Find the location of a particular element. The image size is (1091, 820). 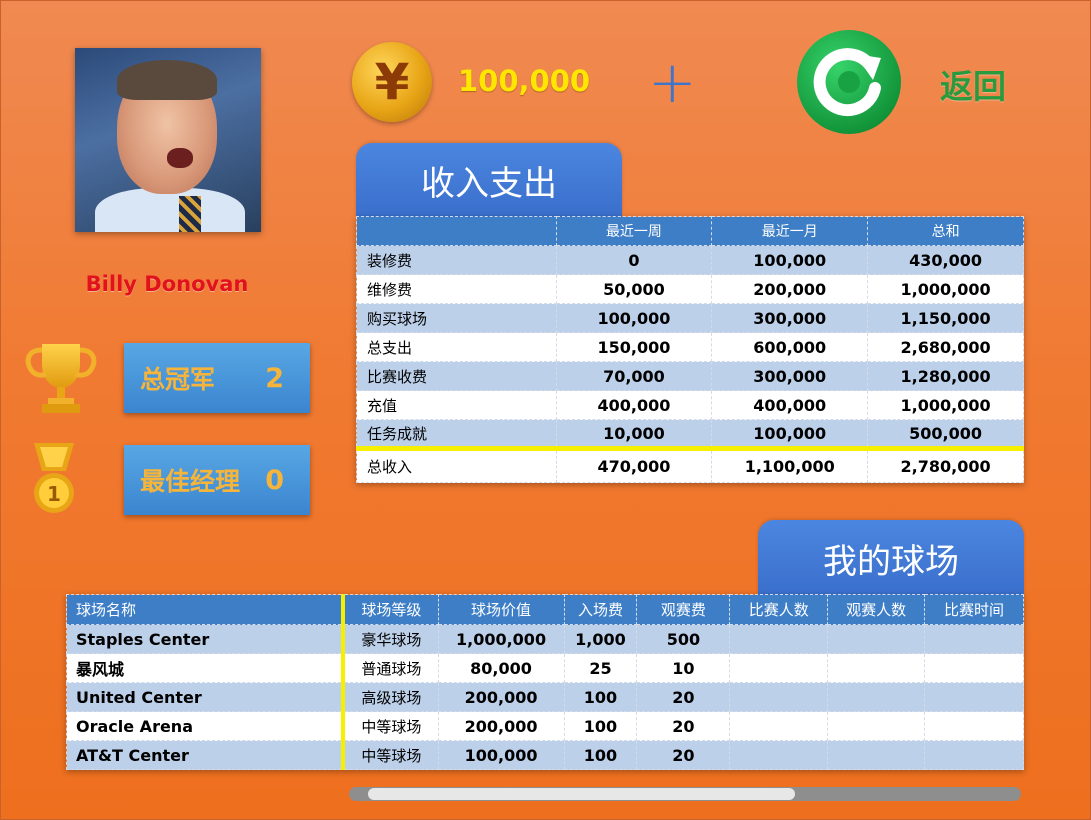

cell-week: 70,000 is located at coordinates (634, 376).